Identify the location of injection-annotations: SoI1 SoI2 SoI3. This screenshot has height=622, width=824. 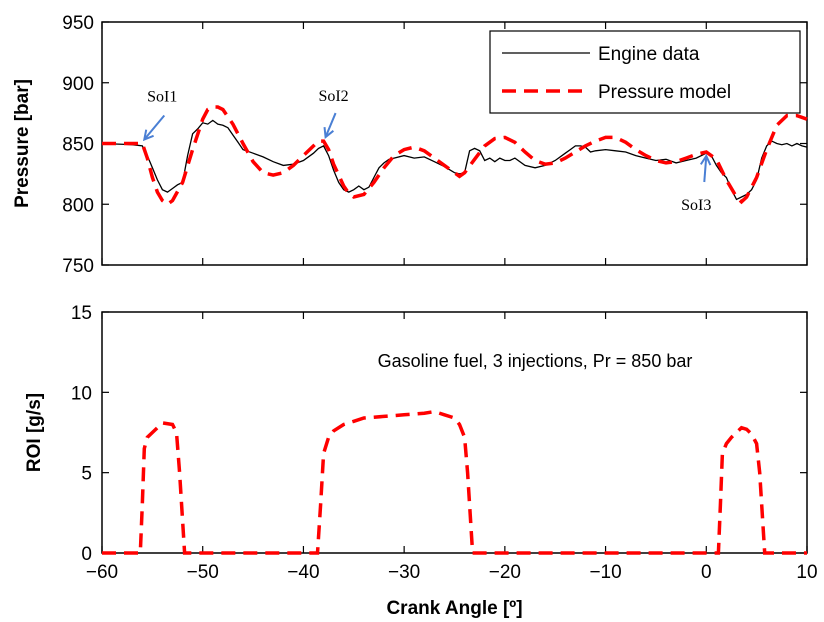
(427, 151).